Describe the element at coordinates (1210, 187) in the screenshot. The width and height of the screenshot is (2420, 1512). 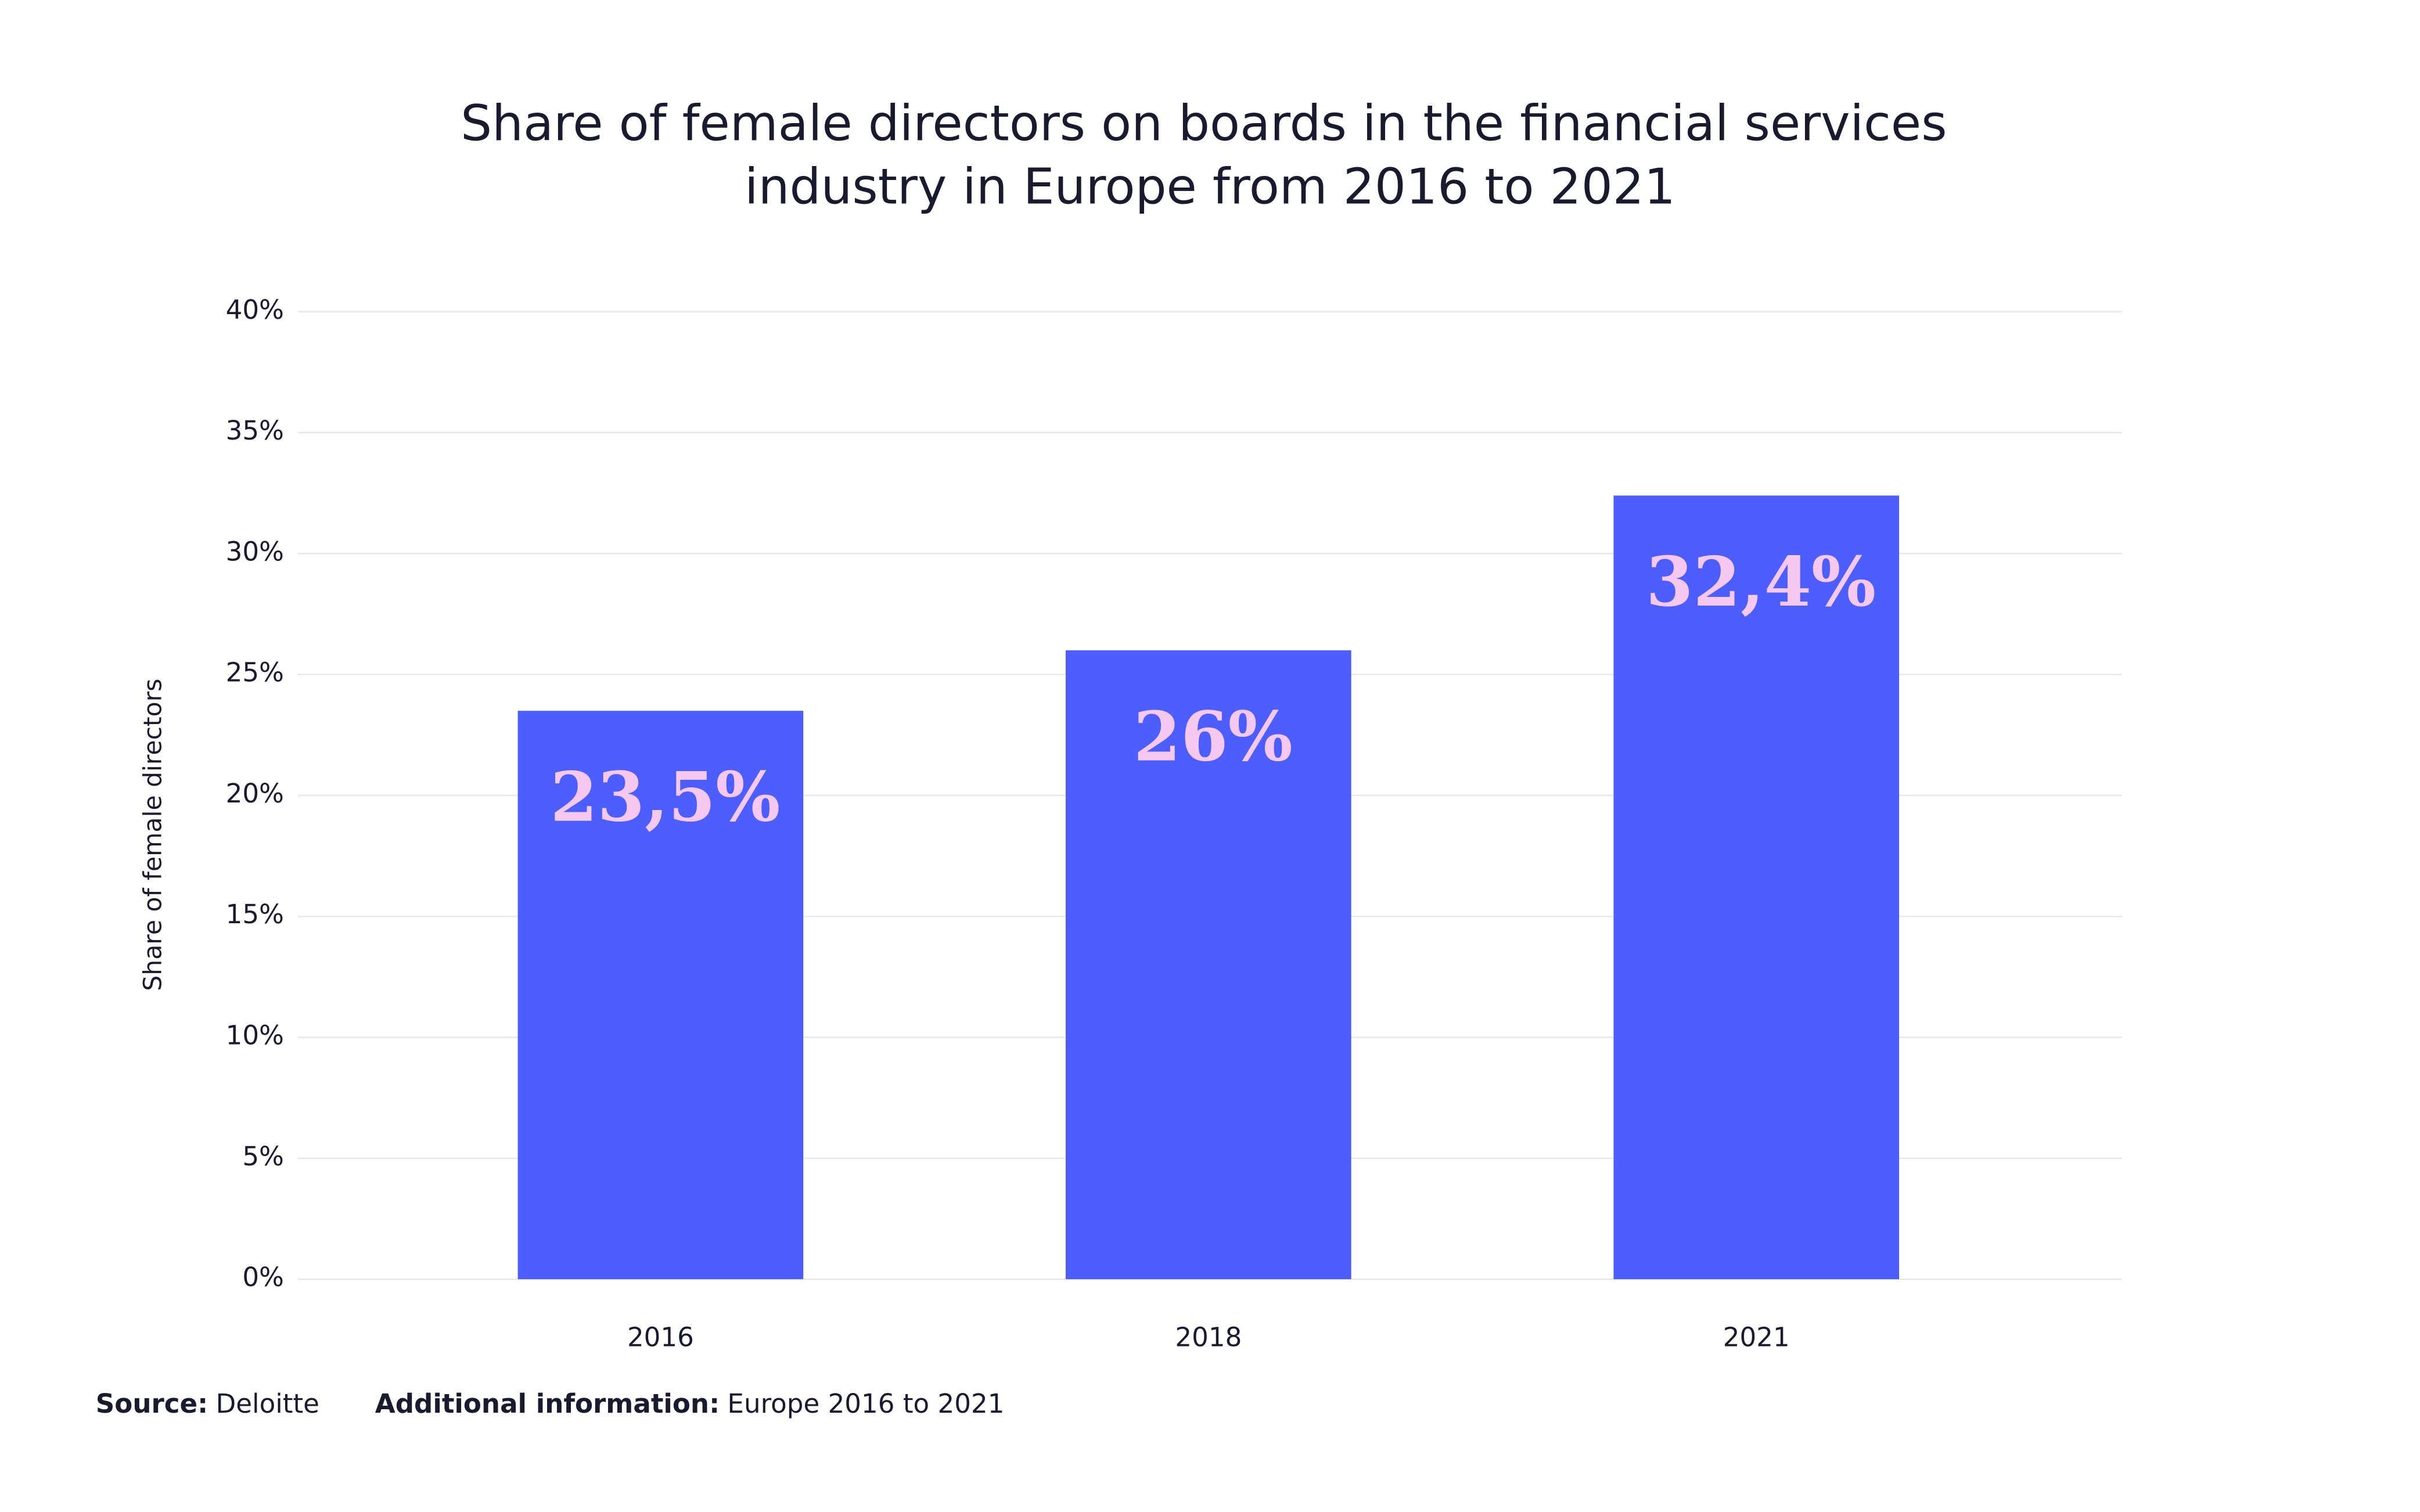
I see `chart-title: industry in Europe from 2016 to 2021` at that location.